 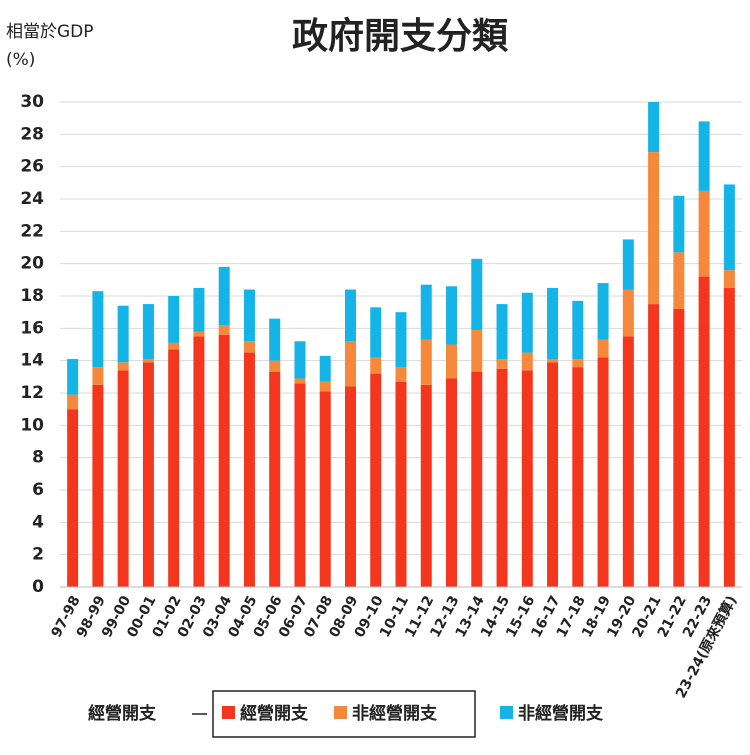 What do you see at coordinates (38, 555) in the screenshot?
I see `y-tick-label: 2` at bounding box center [38, 555].